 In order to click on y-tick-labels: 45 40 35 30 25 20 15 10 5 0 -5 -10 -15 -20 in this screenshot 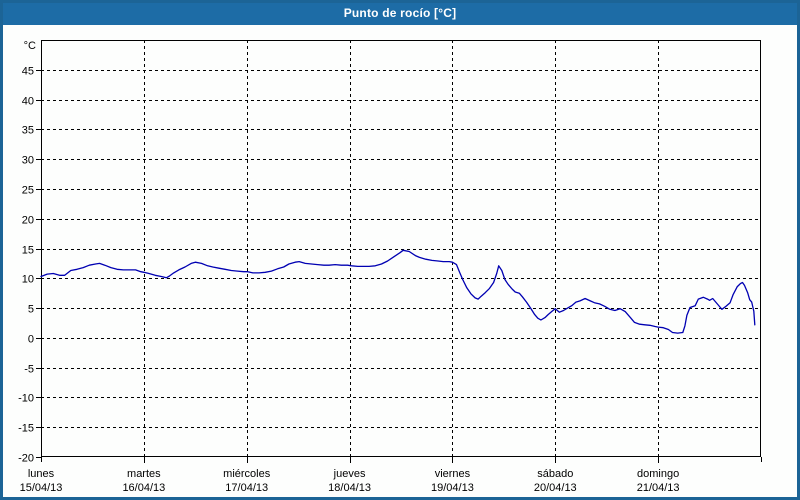, I will do `click(26, 265)`.